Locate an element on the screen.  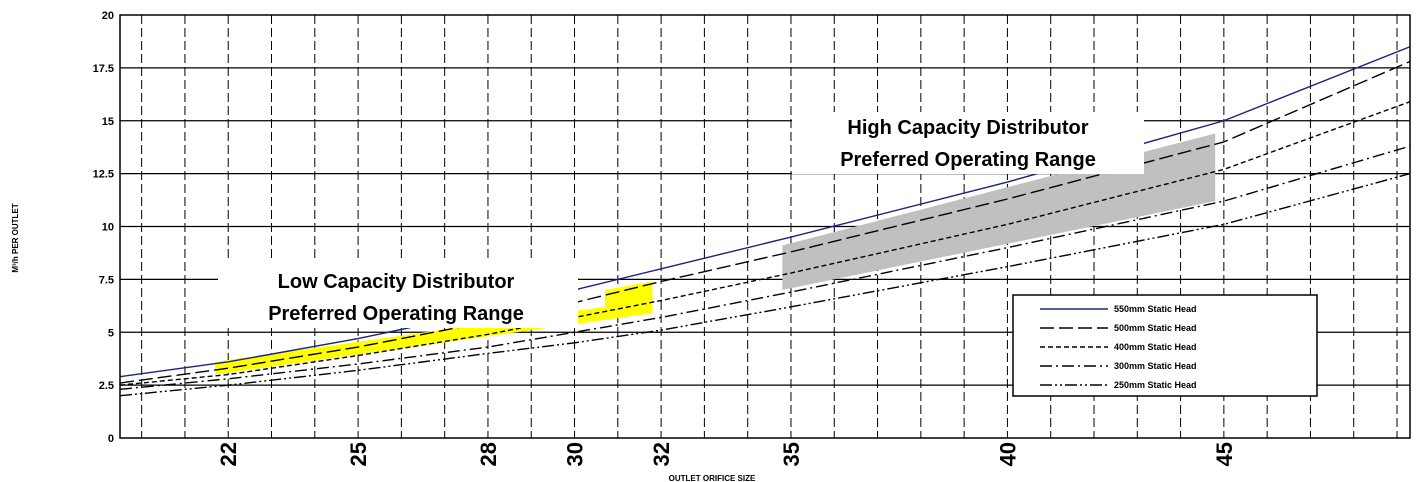
x-tick-label: 35 is located at coordinates (791, 454).